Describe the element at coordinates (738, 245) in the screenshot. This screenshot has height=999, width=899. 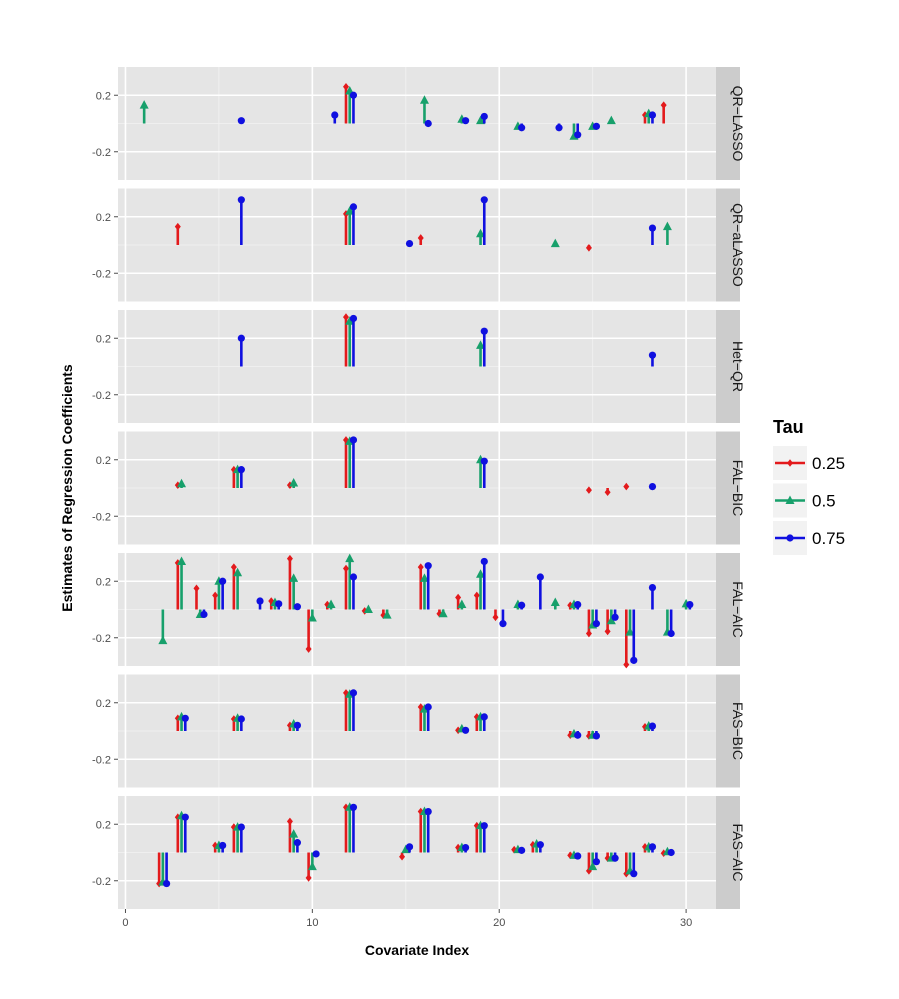
I see `strip-label: QR−aLASSO` at that location.